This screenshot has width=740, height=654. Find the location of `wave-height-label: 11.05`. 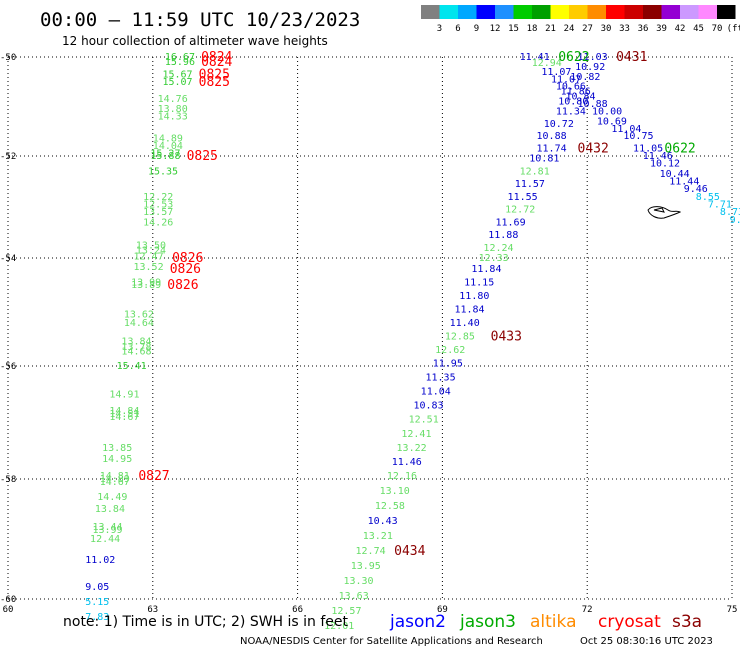

wave-height-label: 11.05 is located at coordinates (648, 149).